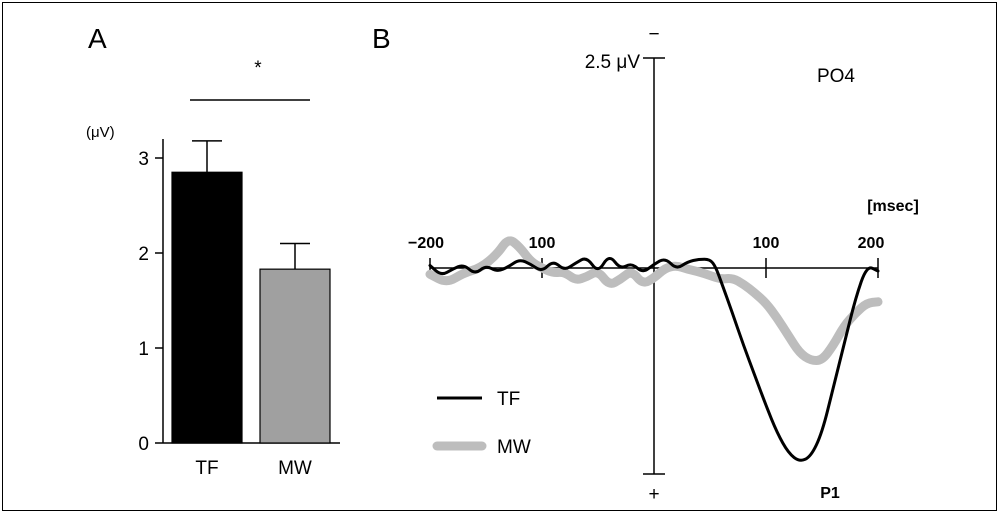 This screenshot has width=1001, height=513. What do you see at coordinates (766, 243) in the screenshot?
I see `x-tick-label-100: 100` at bounding box center [766, 243].